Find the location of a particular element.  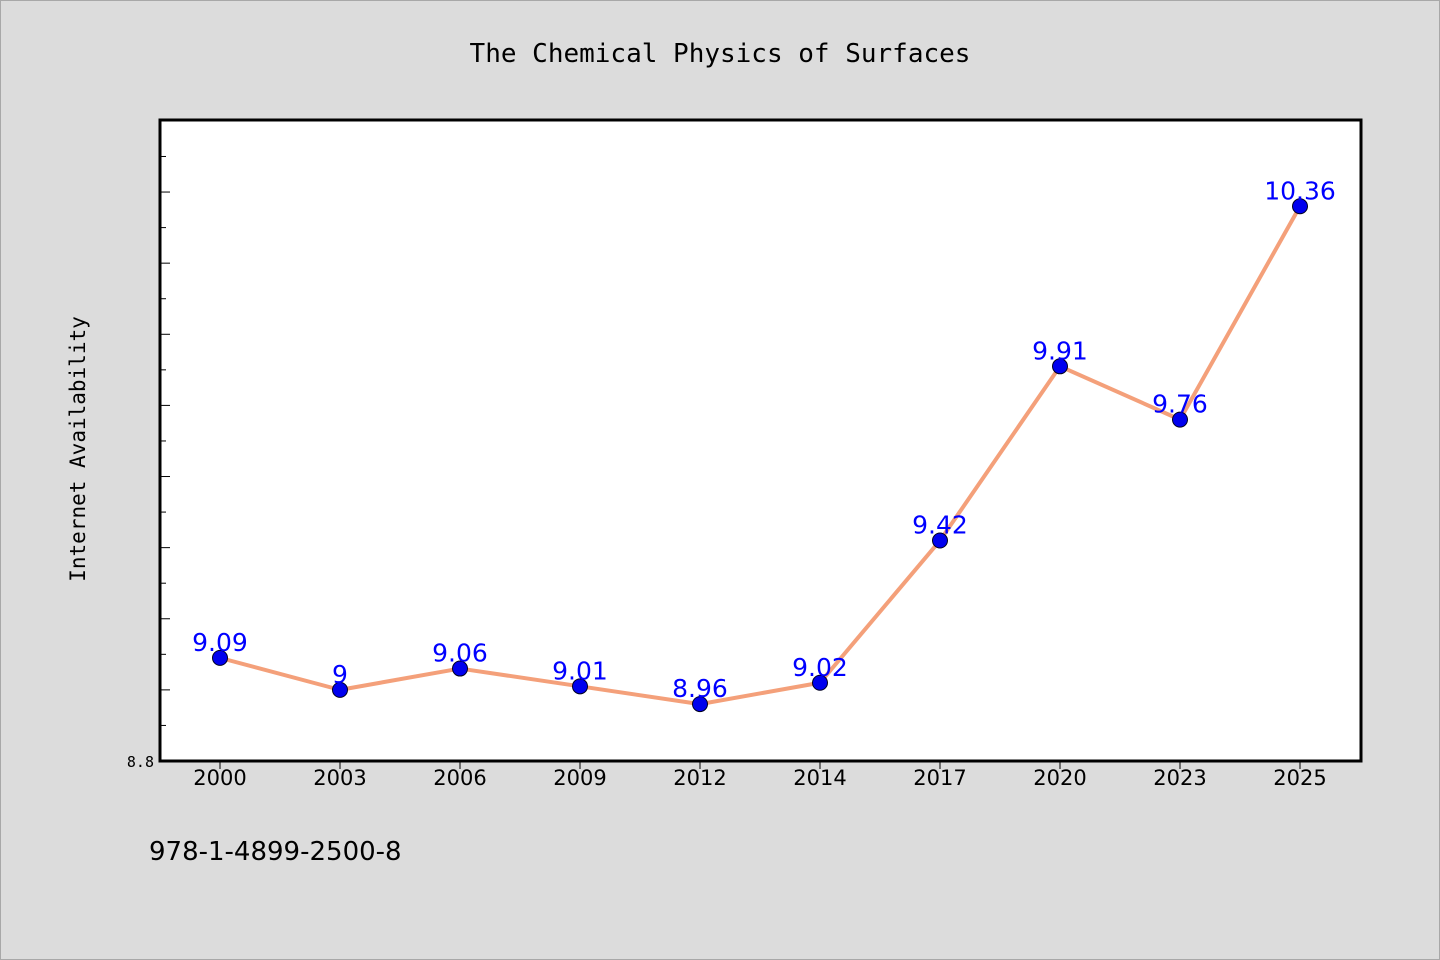

x-tick-label: 2020 is located at coordinates (1059, 778).